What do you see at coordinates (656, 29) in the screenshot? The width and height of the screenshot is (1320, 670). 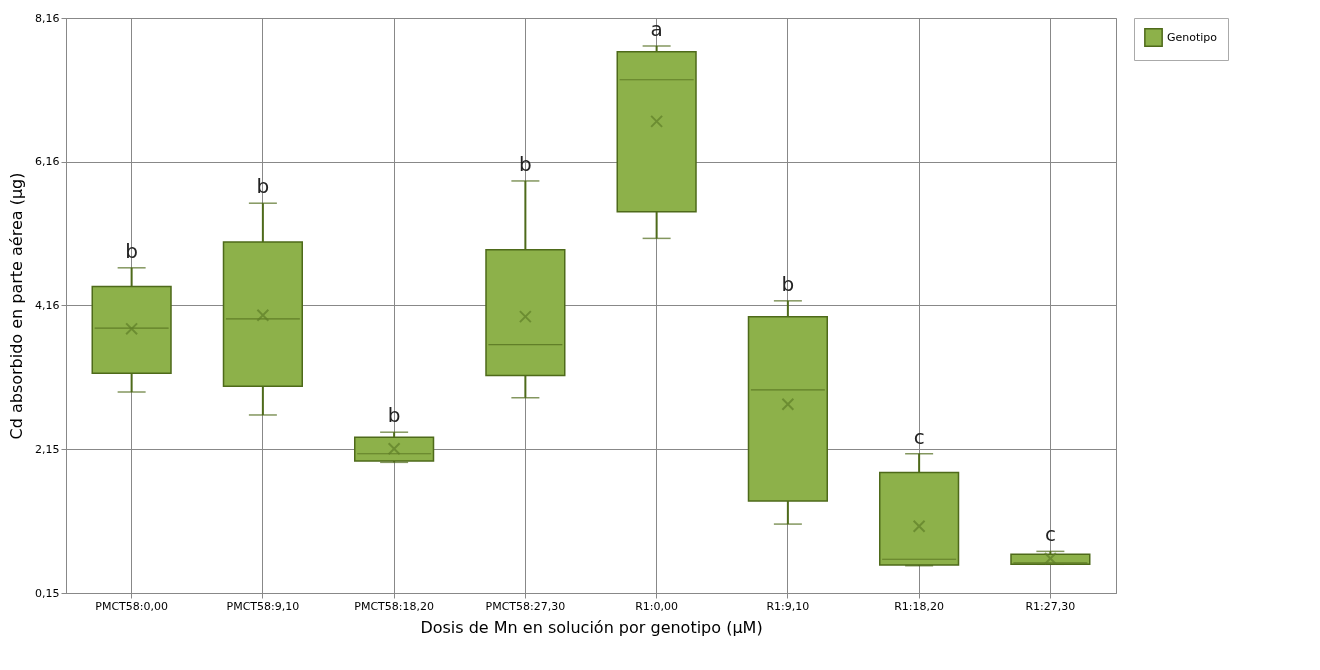 I see `annotation: a` at bounding box center [656, 29].